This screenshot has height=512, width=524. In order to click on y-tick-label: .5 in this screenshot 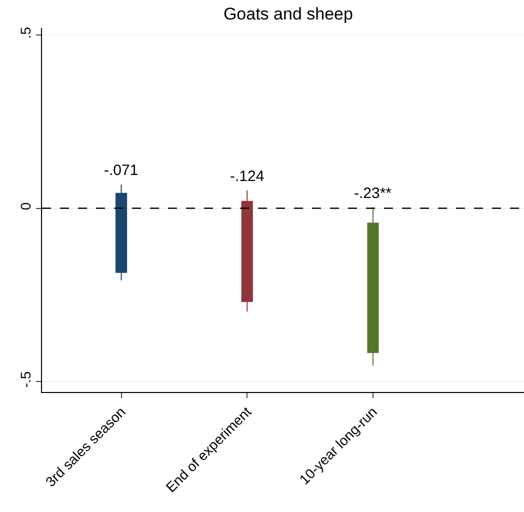, I will do `click(25, 32)`.